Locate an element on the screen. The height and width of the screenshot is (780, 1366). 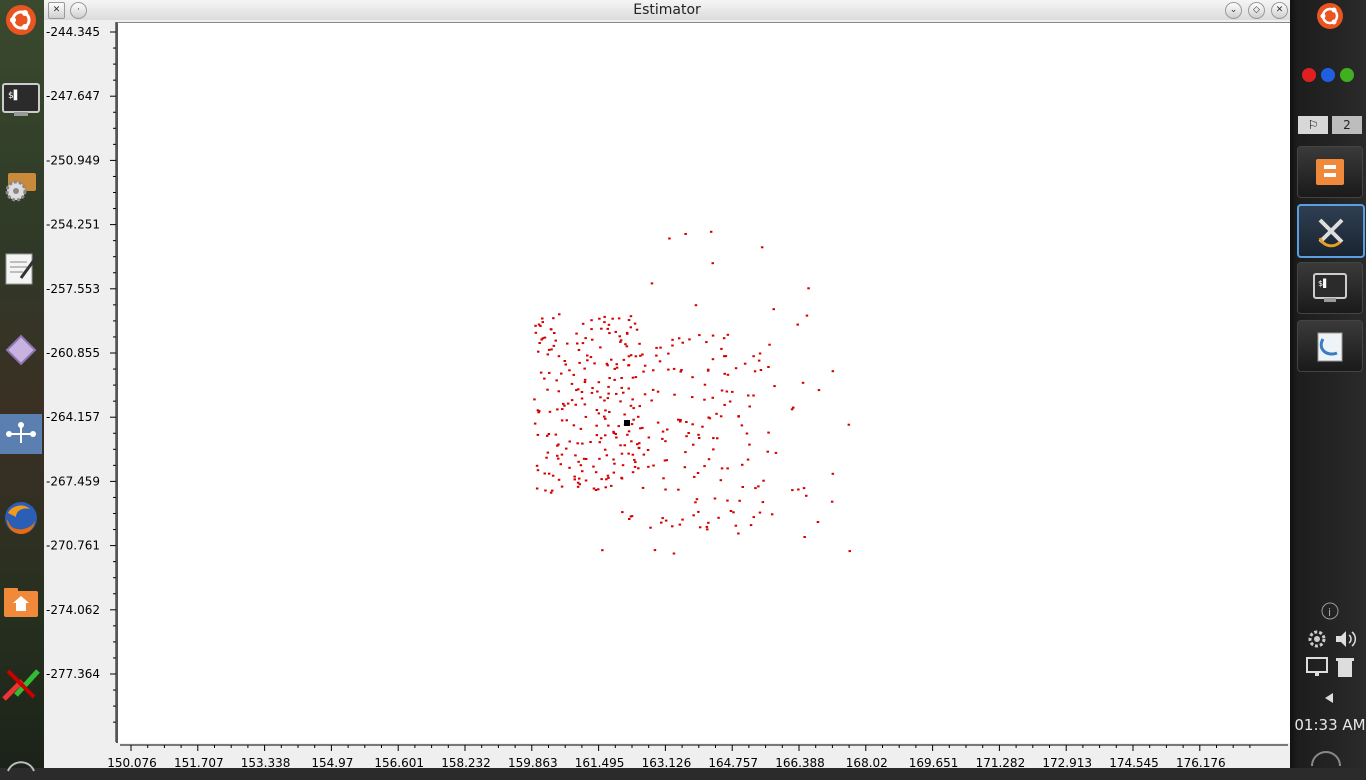
y-tick-label: -267.459 is located at coordinates (73, 481).